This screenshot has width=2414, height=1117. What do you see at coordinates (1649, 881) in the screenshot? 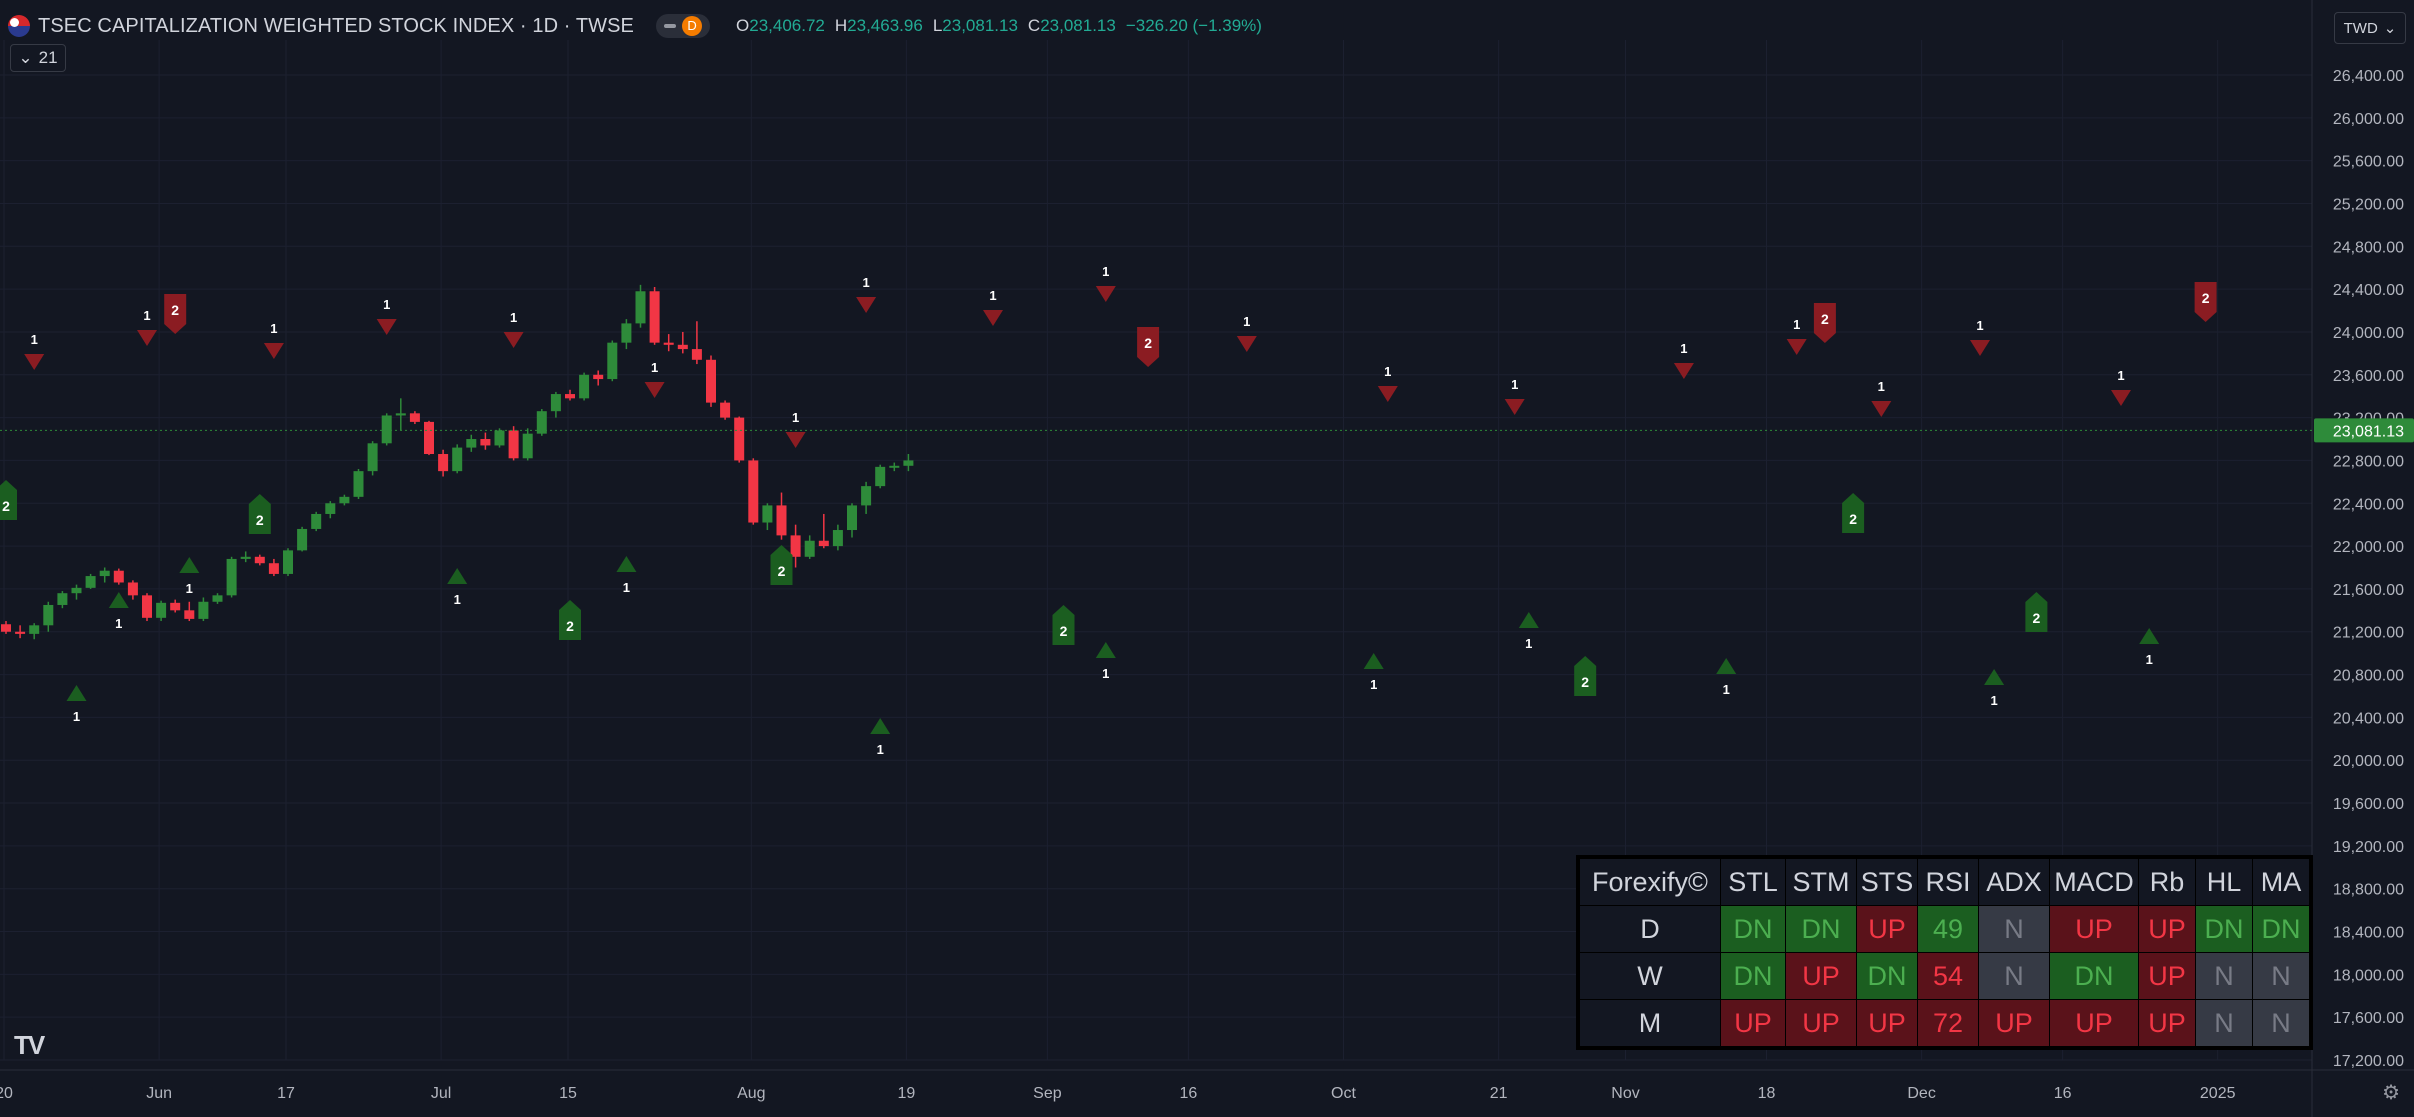
I see `forexify-brand: Forexify©` at bounding box center [1649, 881].